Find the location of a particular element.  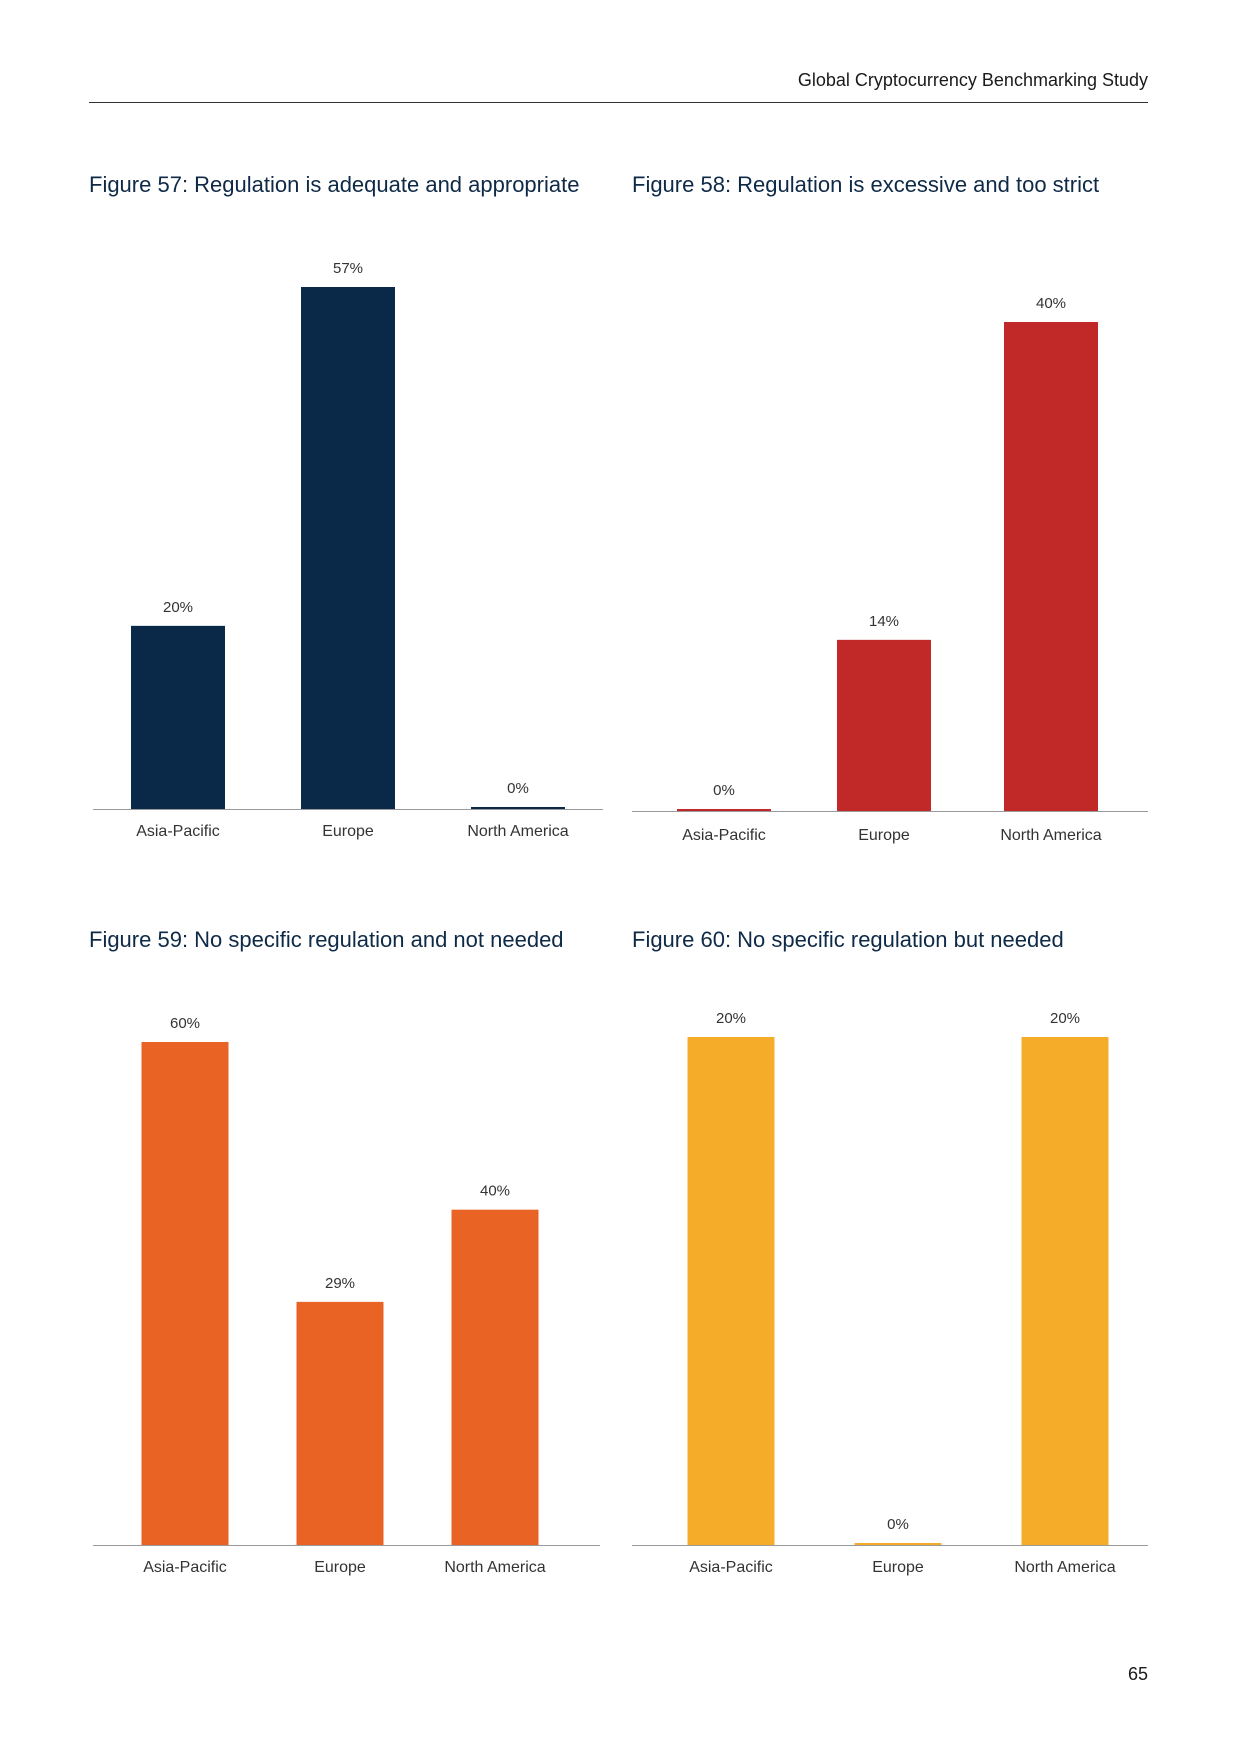

figure-60-chart: 20% Asia-Pacific 0% Europe 20% North America is located at coordinates (890, 1293).